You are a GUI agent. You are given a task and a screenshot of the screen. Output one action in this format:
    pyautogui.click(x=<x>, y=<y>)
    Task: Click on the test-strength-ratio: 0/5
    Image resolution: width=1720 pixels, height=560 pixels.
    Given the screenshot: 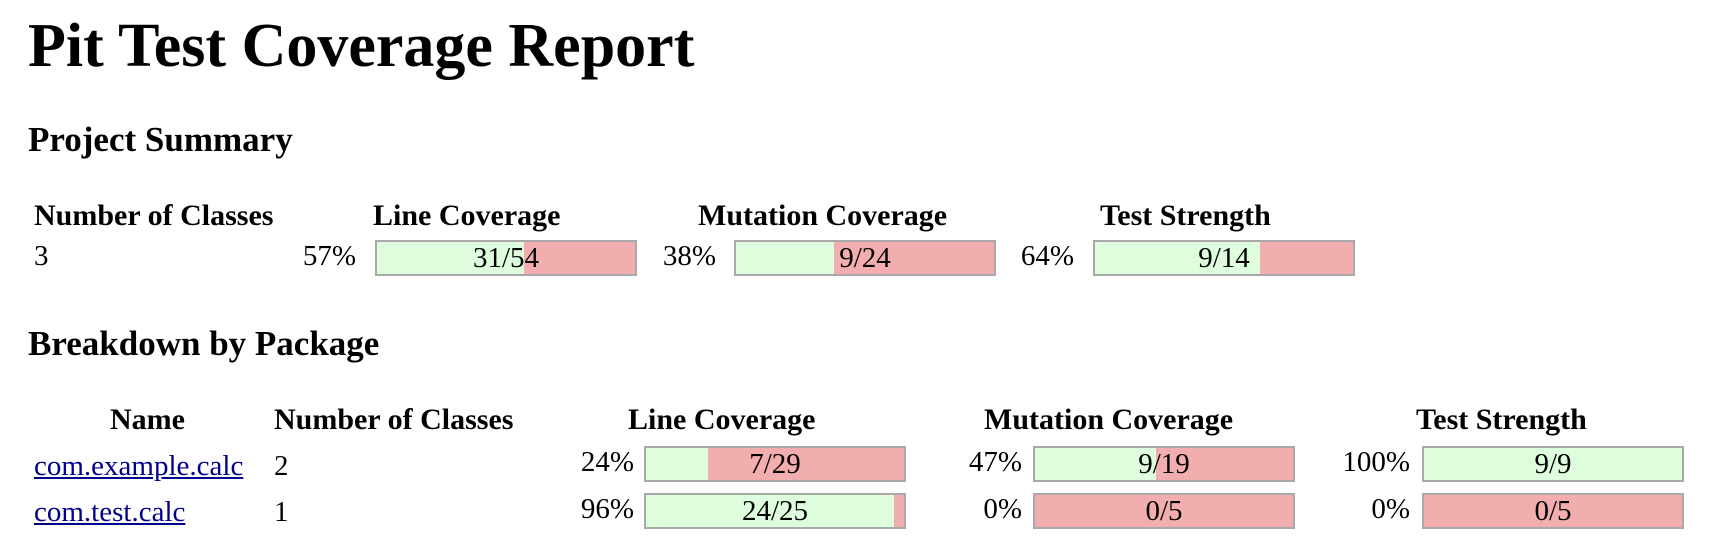 What is the action you would take?
    pyautogui.click(x=1553, y=511)
    